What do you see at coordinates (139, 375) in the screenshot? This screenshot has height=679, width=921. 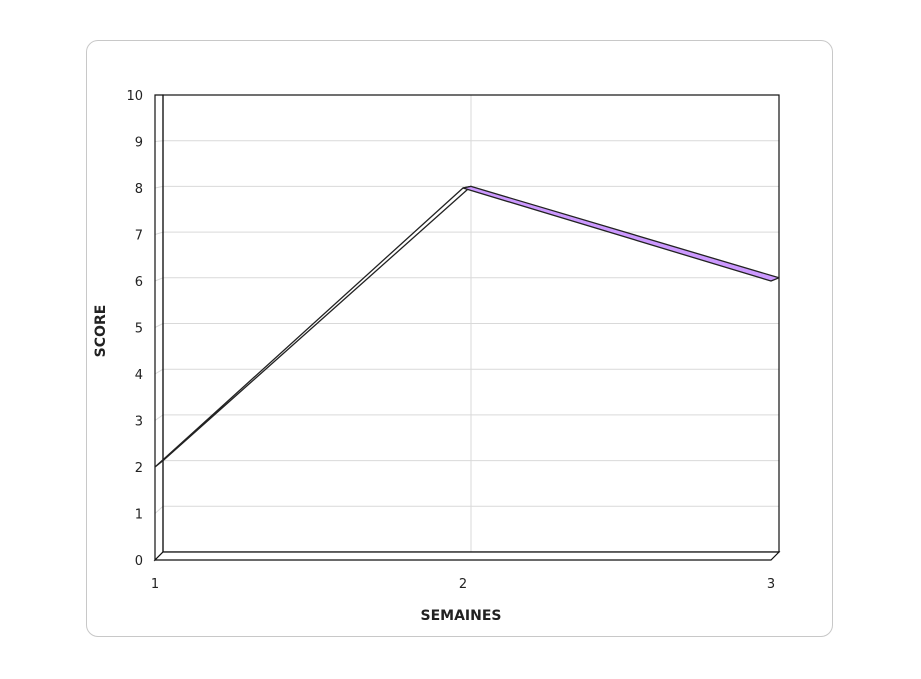 I see `y-tick-label: 4` at bounding box center [139, 375].